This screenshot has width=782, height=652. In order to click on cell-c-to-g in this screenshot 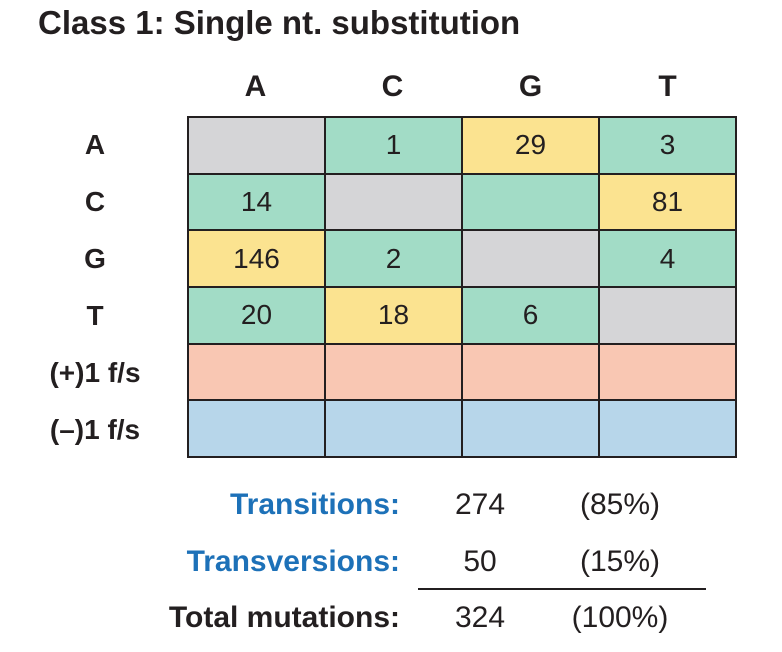, I will do `click(531, 203)`.